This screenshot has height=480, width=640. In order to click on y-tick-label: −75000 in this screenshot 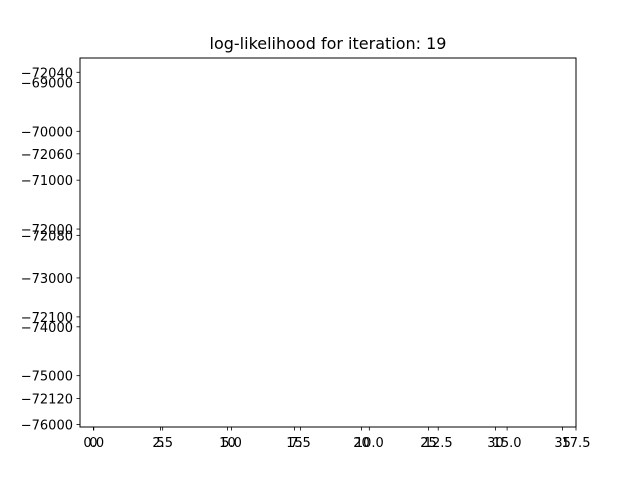, I will do `click(47, 377)`.